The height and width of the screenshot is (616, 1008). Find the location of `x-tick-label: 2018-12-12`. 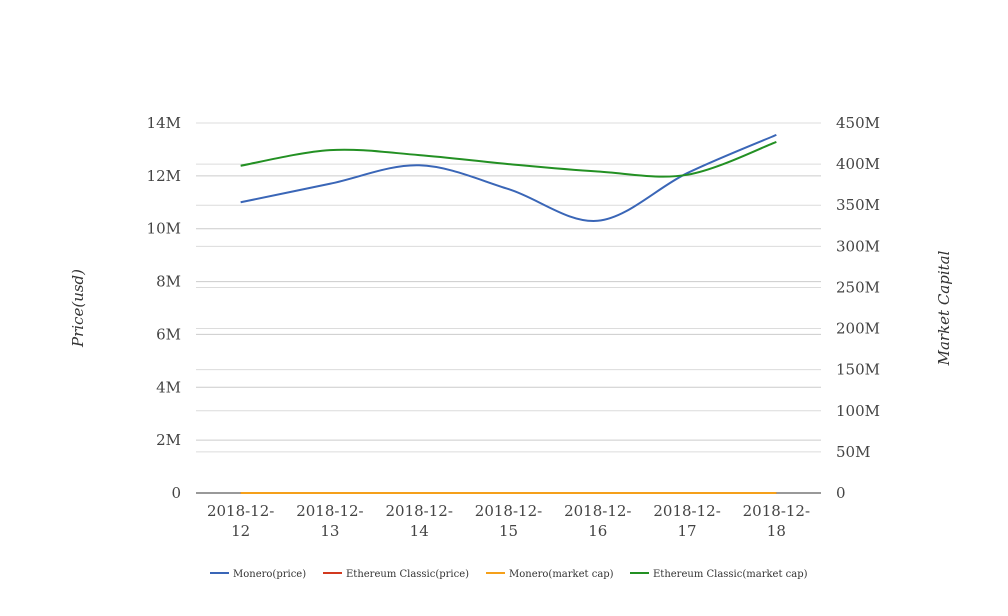

x-tick-label: 2018-12-12 is located at coordinates (240, 521).